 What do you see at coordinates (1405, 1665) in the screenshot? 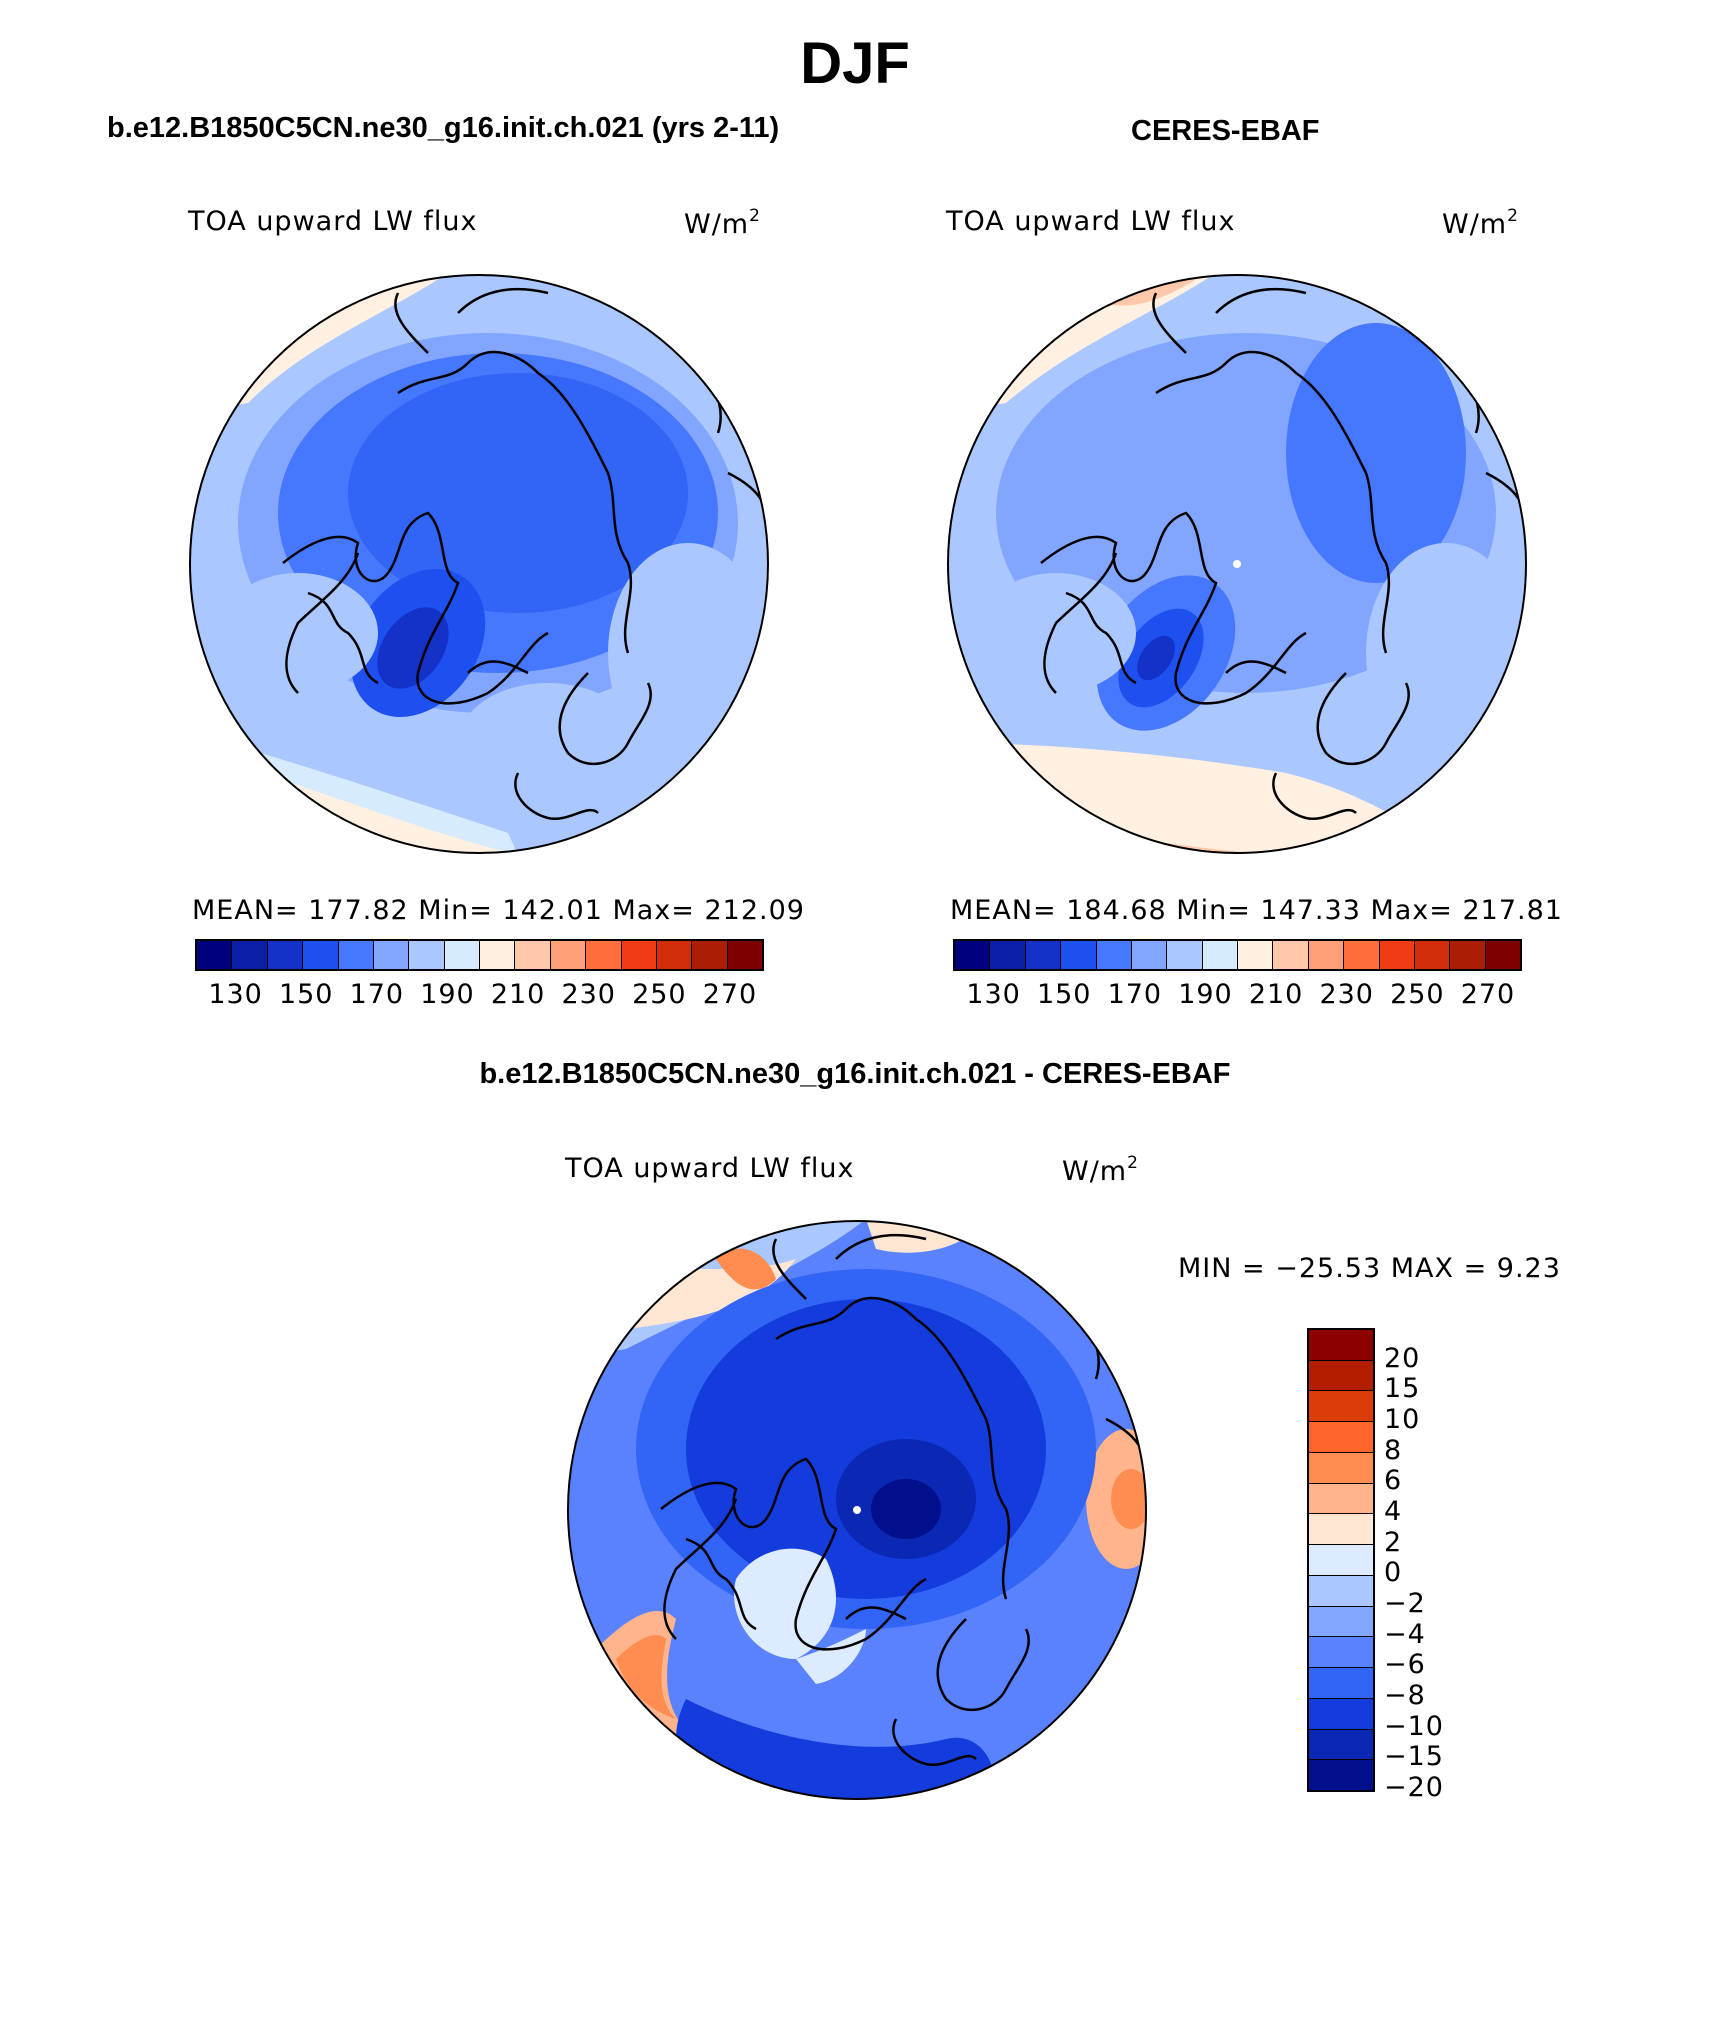
I see `colorbar-tick-label: −6` at bounding box center [1405, 1665].